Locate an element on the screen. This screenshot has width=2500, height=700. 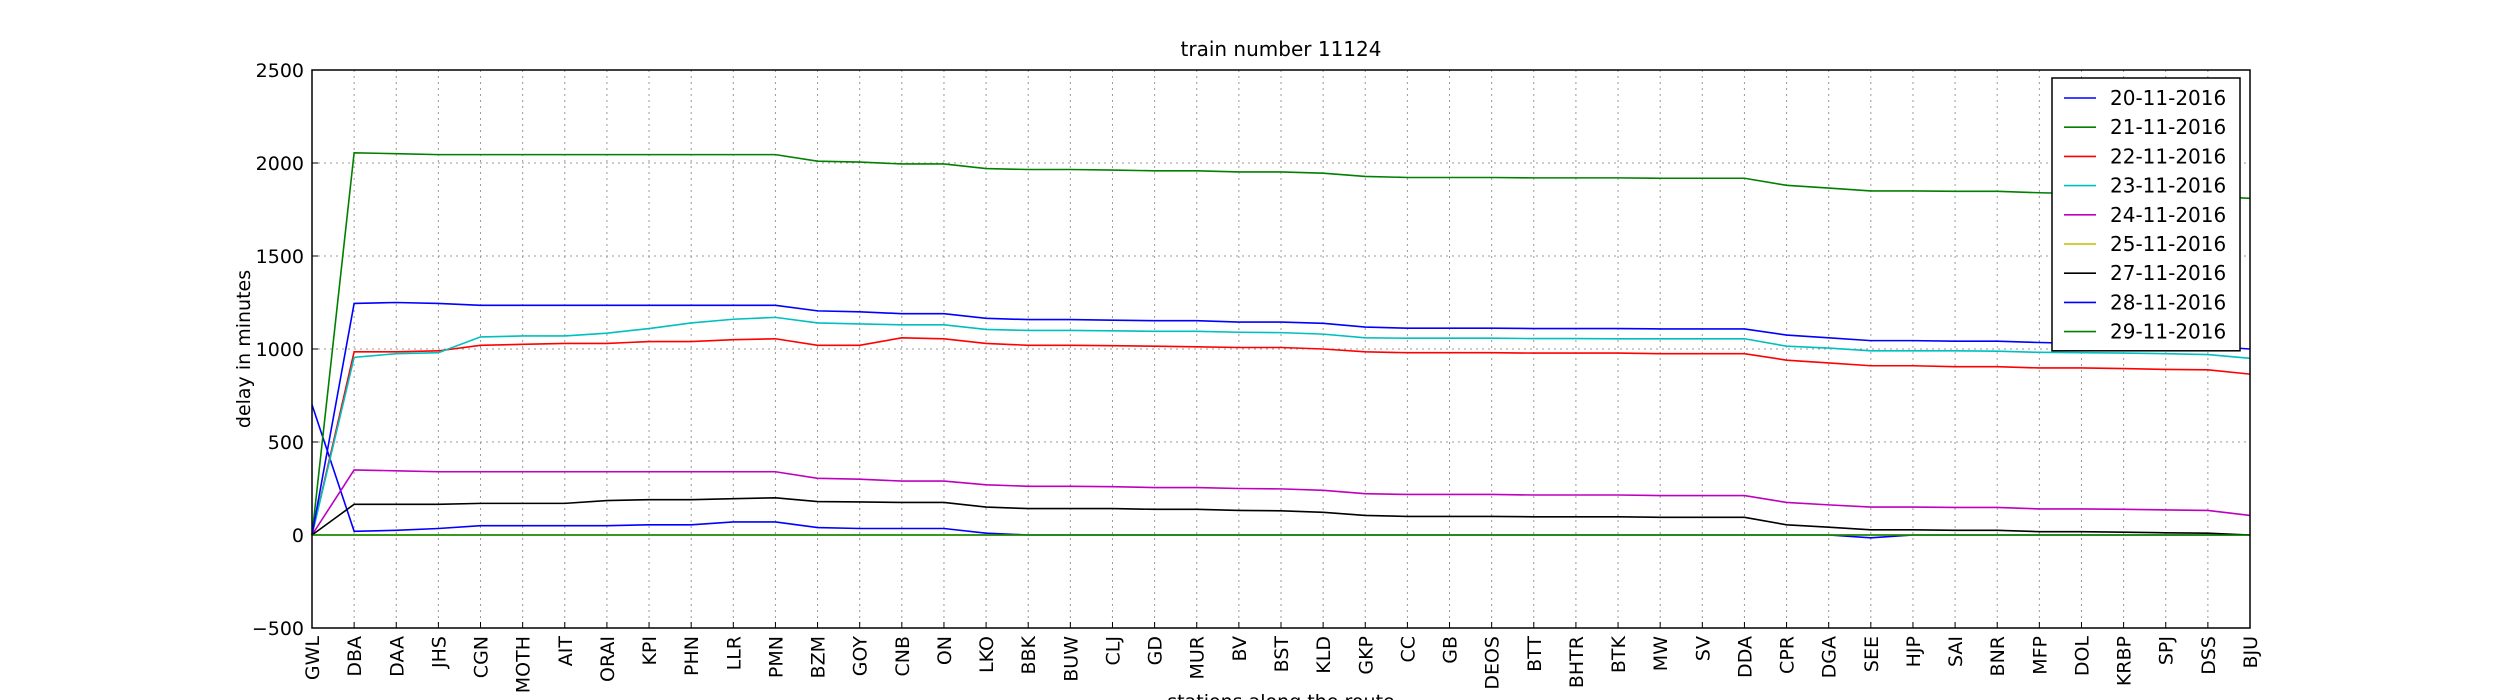
legend-label: 21-11-2016 is located at coordinates (2168, 127).